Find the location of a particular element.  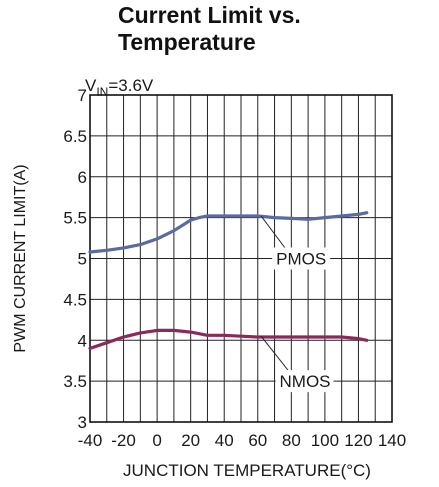

chart-title-line2: Temperature is located at coordinates (187, 42).